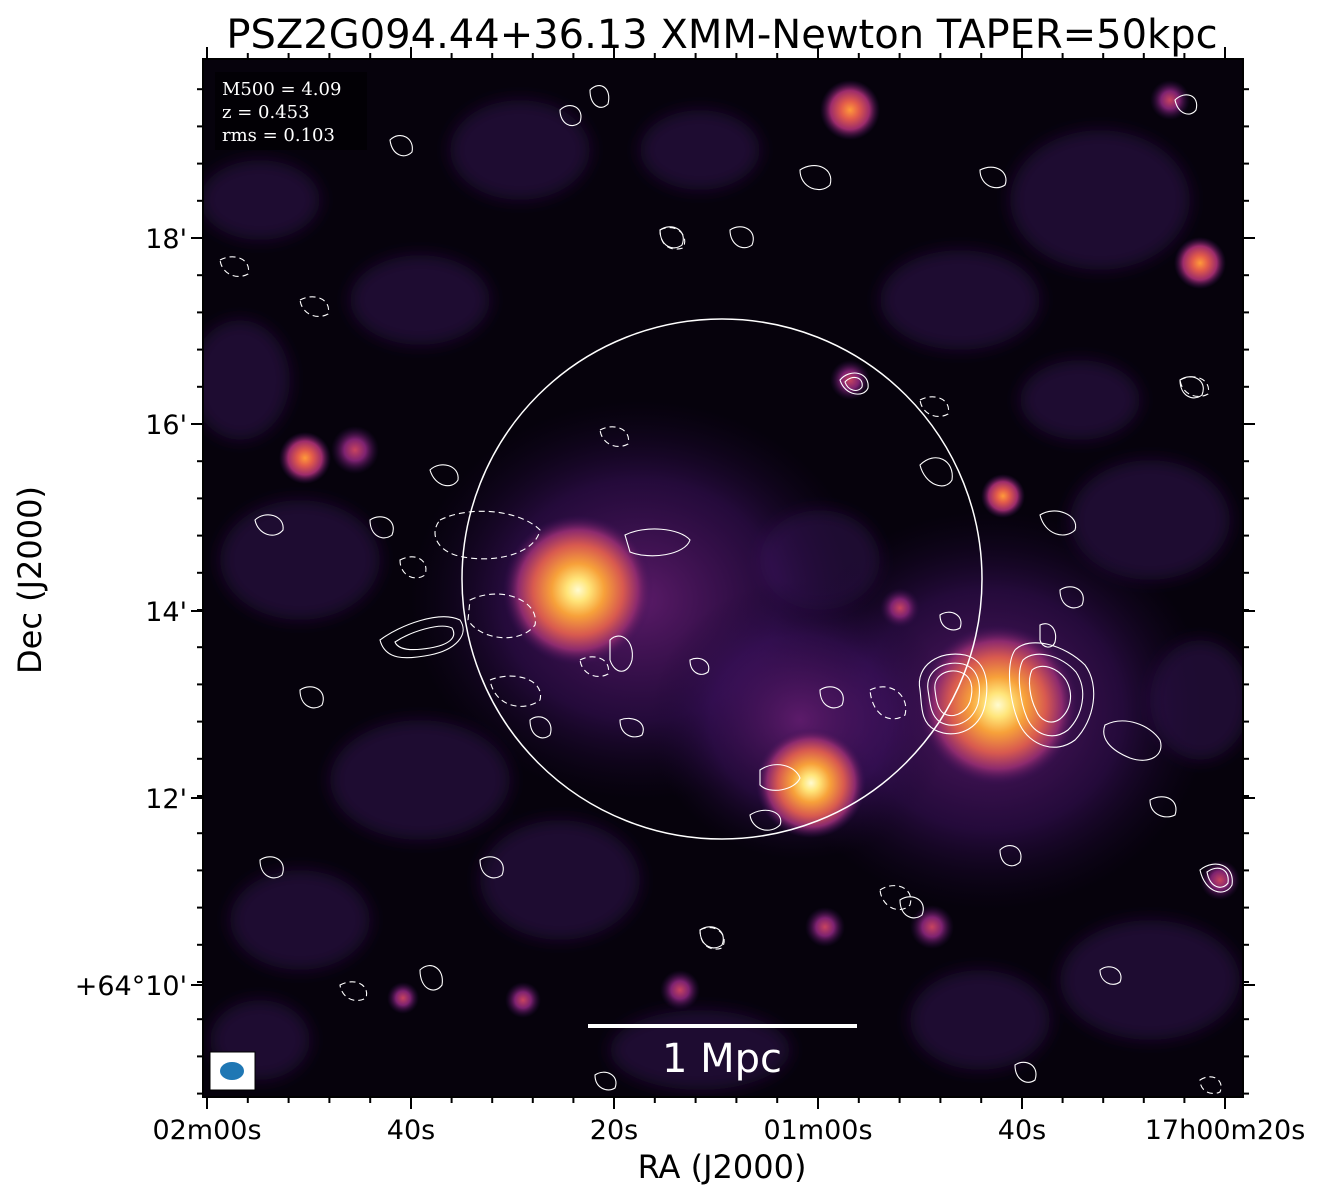 This screenshot has height=1200, width=1334. I want to click on y-tick-label: +64°10', so click(131, 986).